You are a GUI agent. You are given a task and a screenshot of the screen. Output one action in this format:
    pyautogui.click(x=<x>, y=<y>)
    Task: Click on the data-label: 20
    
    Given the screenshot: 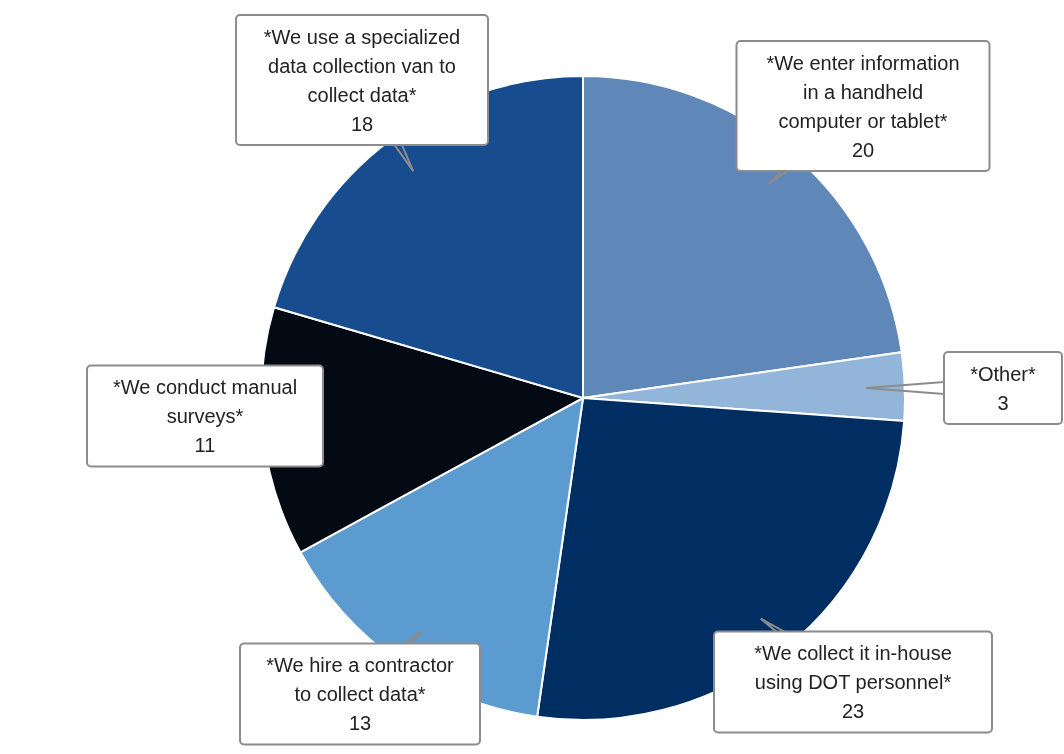 What is the action you would take?
    pyautogui.click(x=863, y=149)
    